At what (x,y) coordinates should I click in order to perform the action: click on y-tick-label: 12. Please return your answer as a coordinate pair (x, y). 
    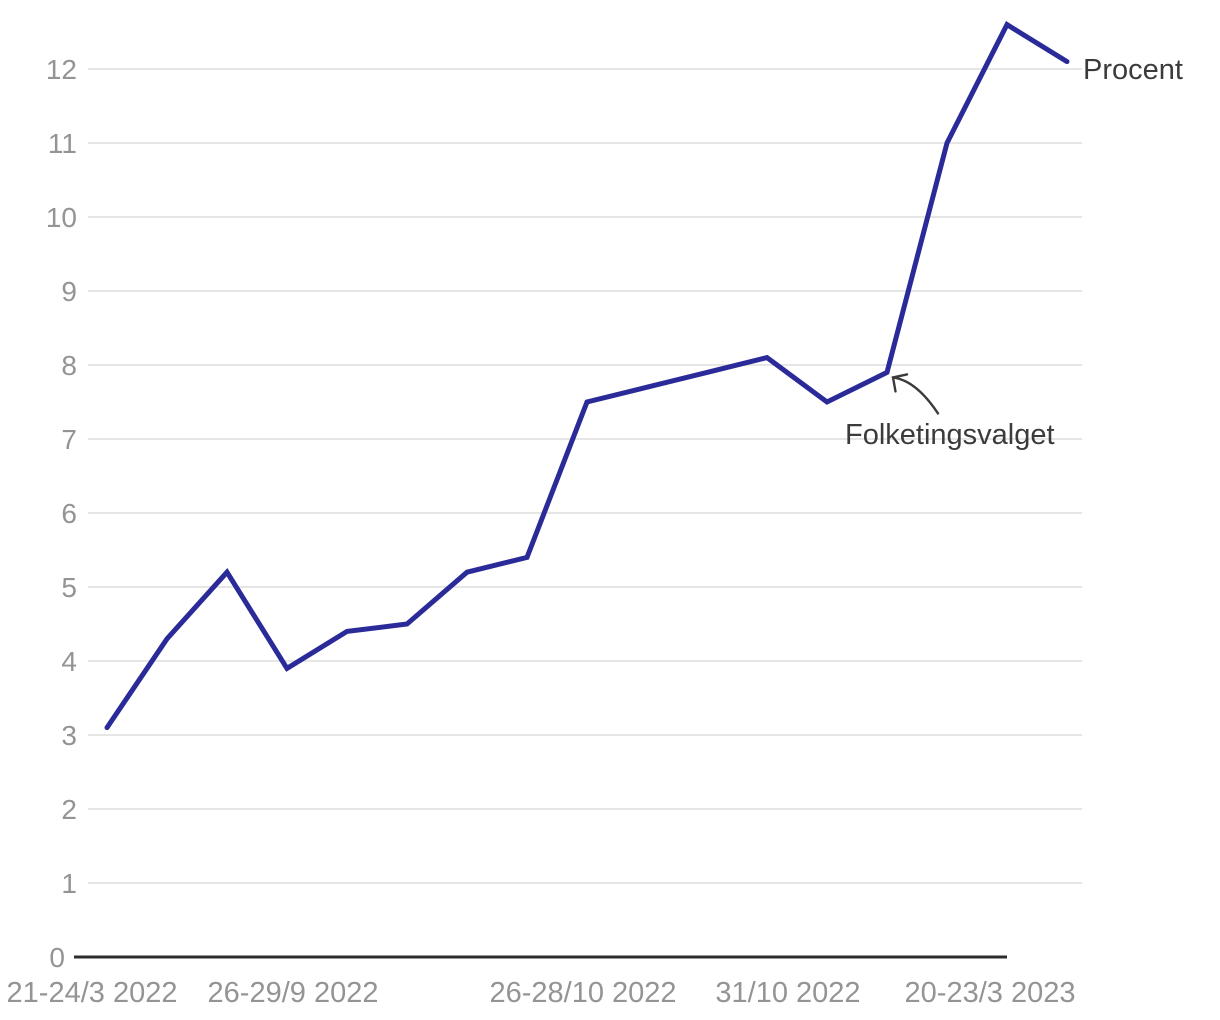
    Looking at the image, I should click on (61, 69).